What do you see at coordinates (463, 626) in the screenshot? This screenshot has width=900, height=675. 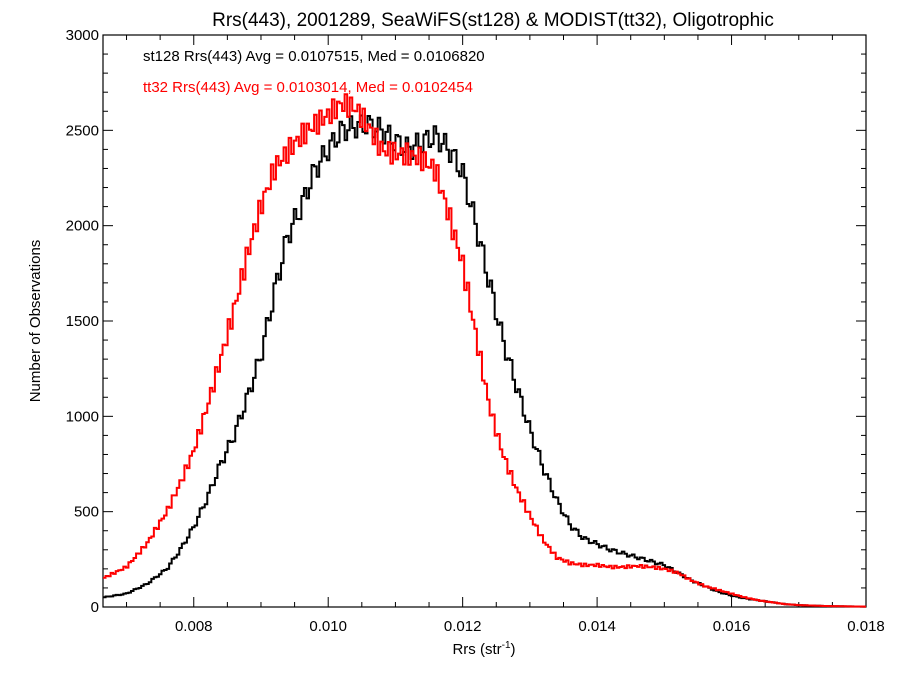 I see `x-tick-label: 0.012` at bounding box center [463, 626].